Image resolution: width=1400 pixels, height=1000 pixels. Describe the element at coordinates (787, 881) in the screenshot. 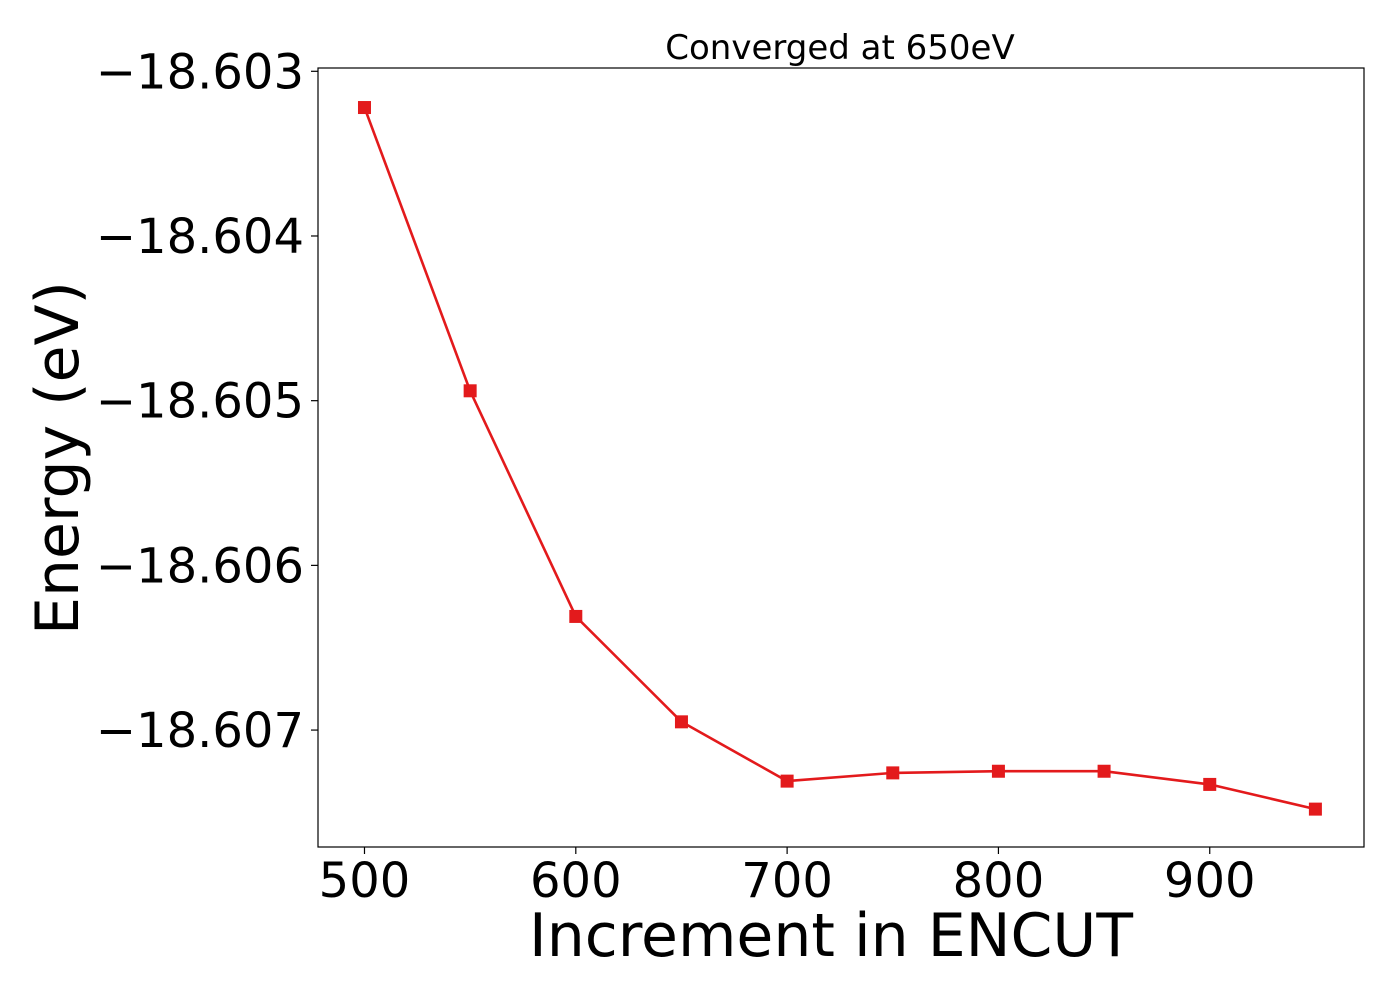

I see `x-tick-label: 700` at that location.